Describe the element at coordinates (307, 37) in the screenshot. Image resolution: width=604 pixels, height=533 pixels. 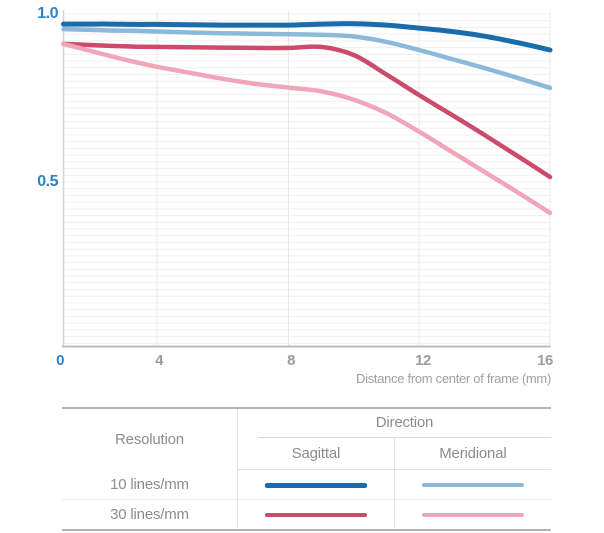
I see `series-10-lines-mm-sagittal` at that location.